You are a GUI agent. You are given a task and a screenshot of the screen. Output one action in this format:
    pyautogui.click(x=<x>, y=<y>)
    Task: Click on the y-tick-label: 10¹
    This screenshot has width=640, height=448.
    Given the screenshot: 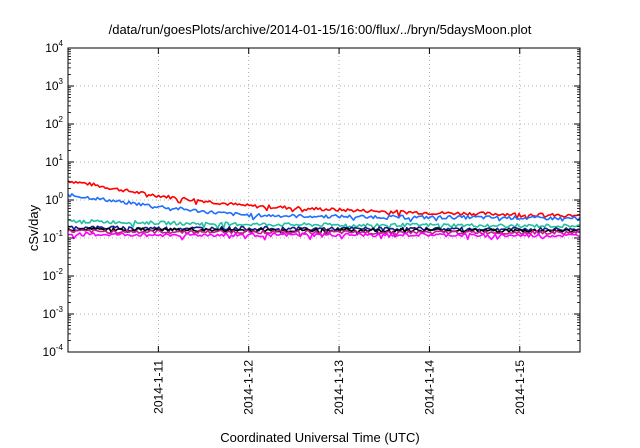 What is the action you would take?
    pyautogui.click(x=54, y=161)
    